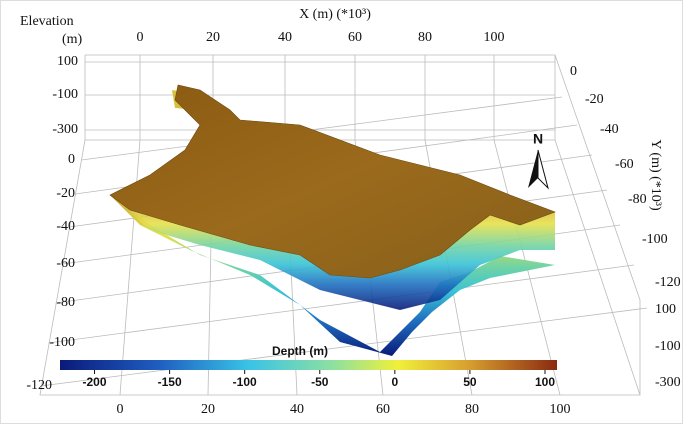 Image resolution: width=683 pixels, height=429 pixels. Describe the element at coordinates (597, 224) in the screenshot. I see `side-wall` at that location.